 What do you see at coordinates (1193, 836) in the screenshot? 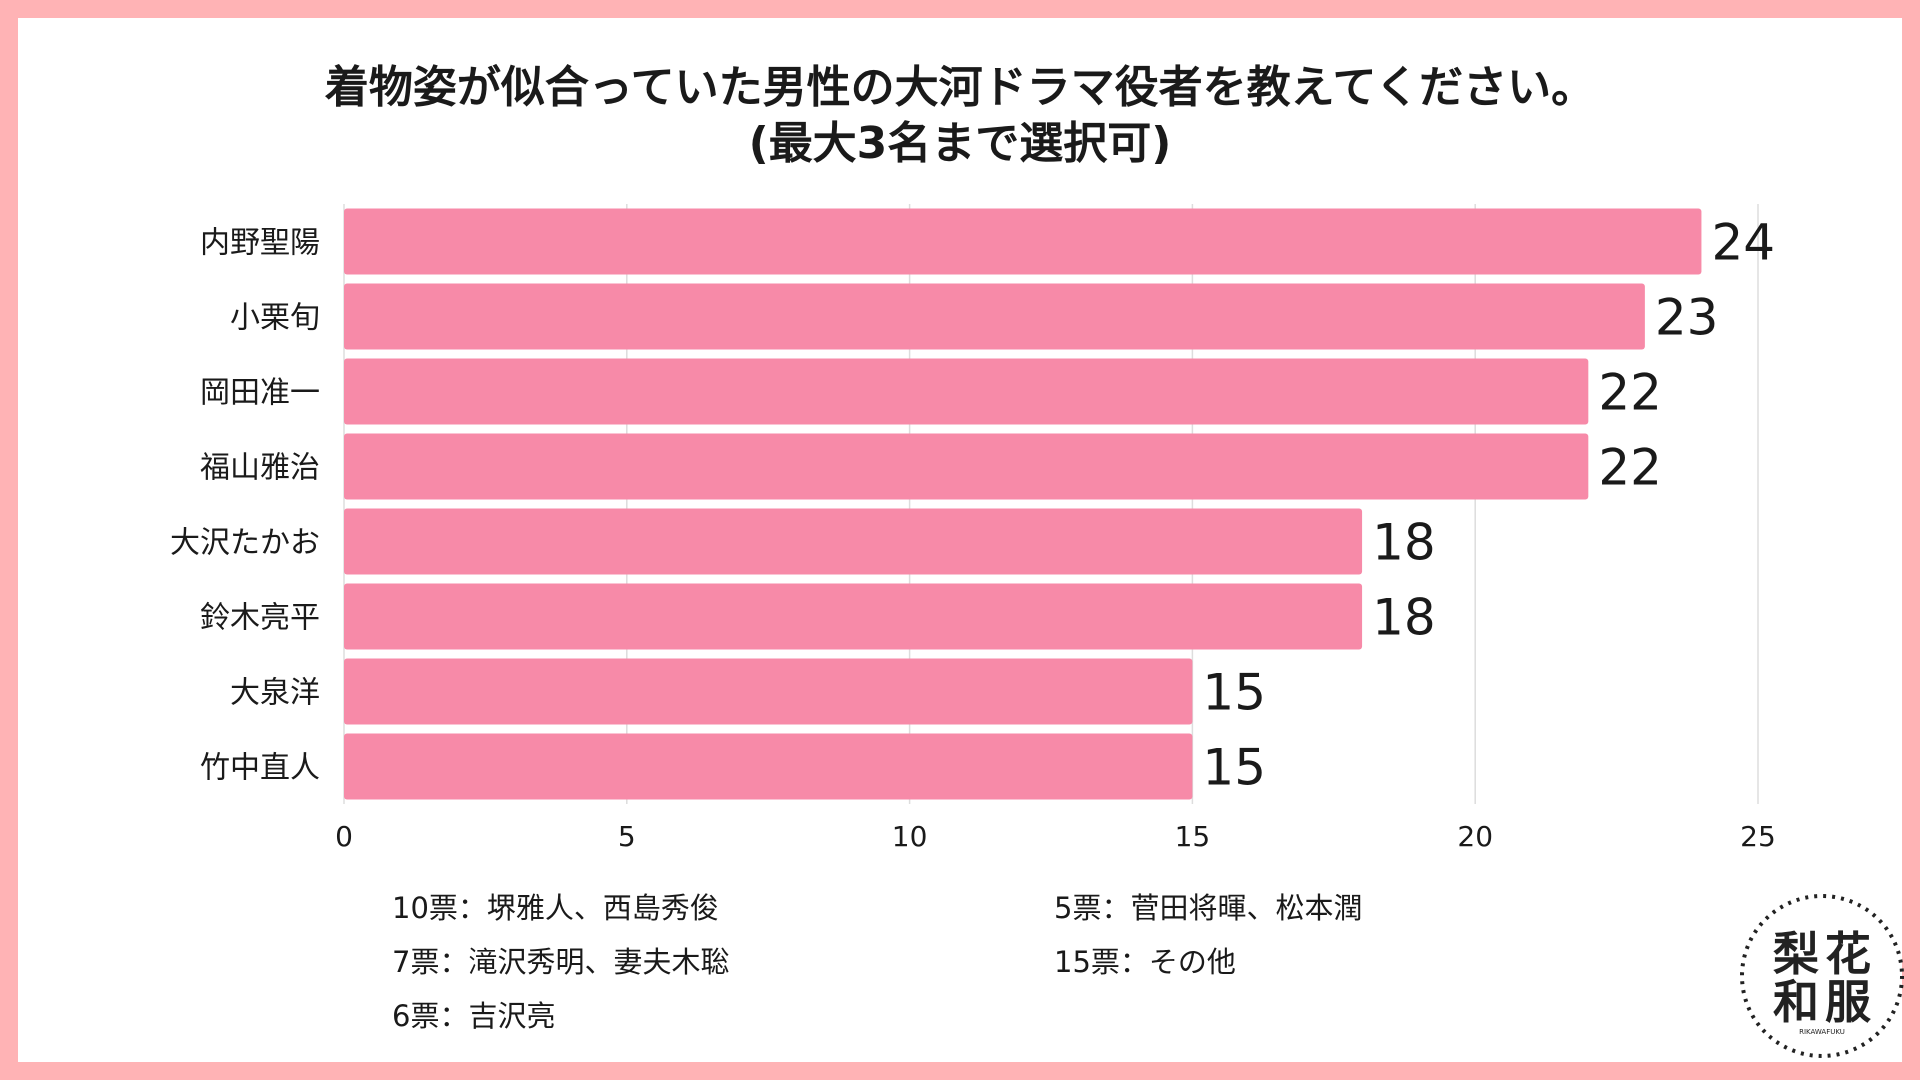
I see `x-tick-label: 15` at bounding box center [1193, 836].